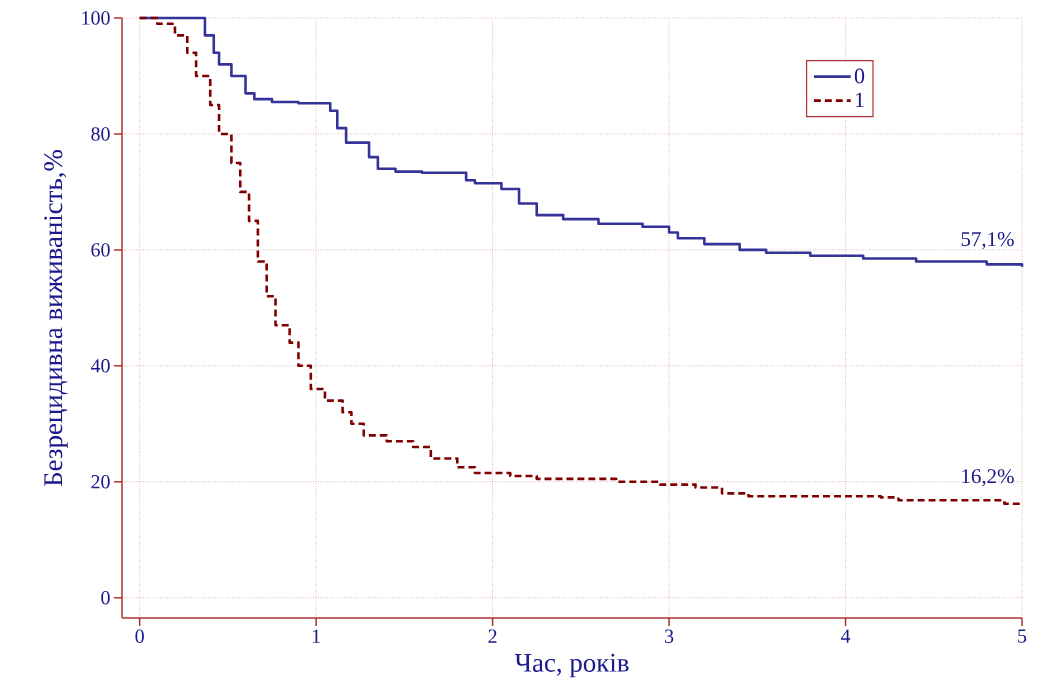 The image size is (1041, 699). Describe the element at coordinates (56, 318) in the screenshot. I see `y-axis-title: Безрецидивна виживаність,%` at that location.